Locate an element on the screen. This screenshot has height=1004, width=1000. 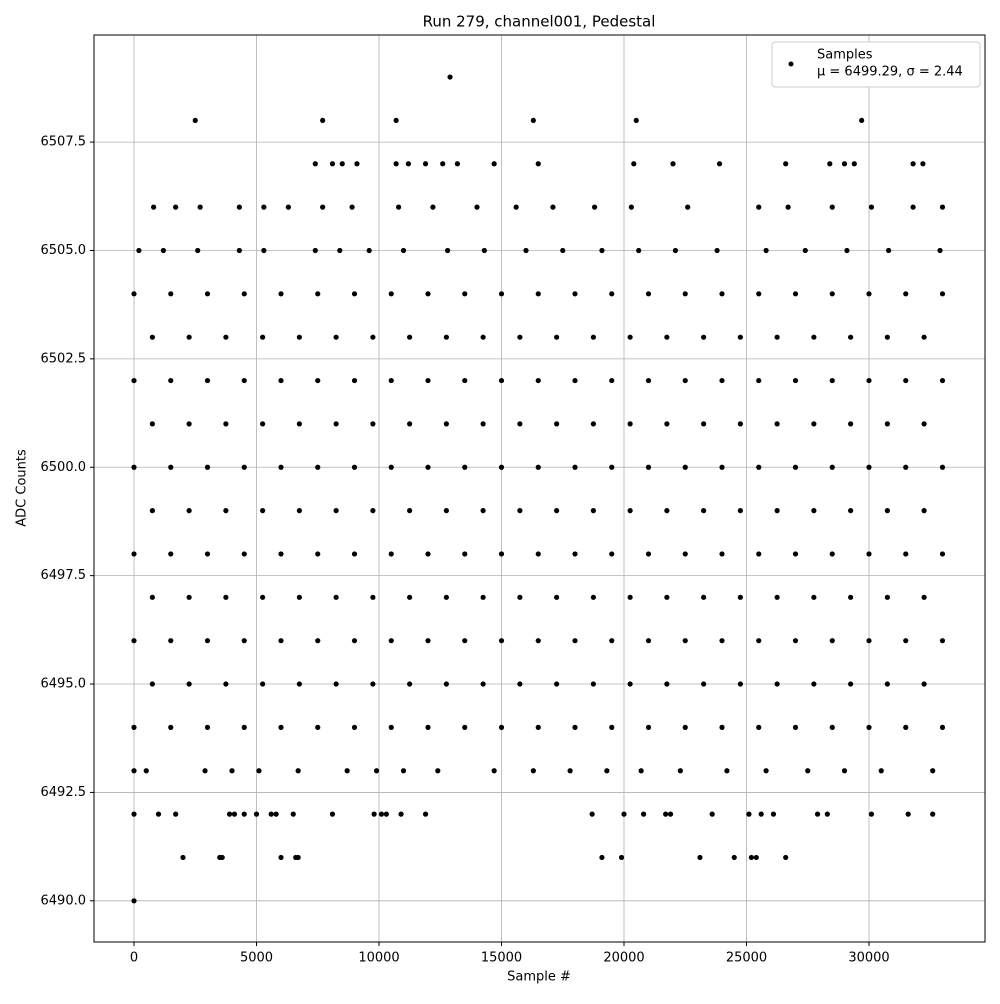
legend-marker is located at coordinates (791, 64).